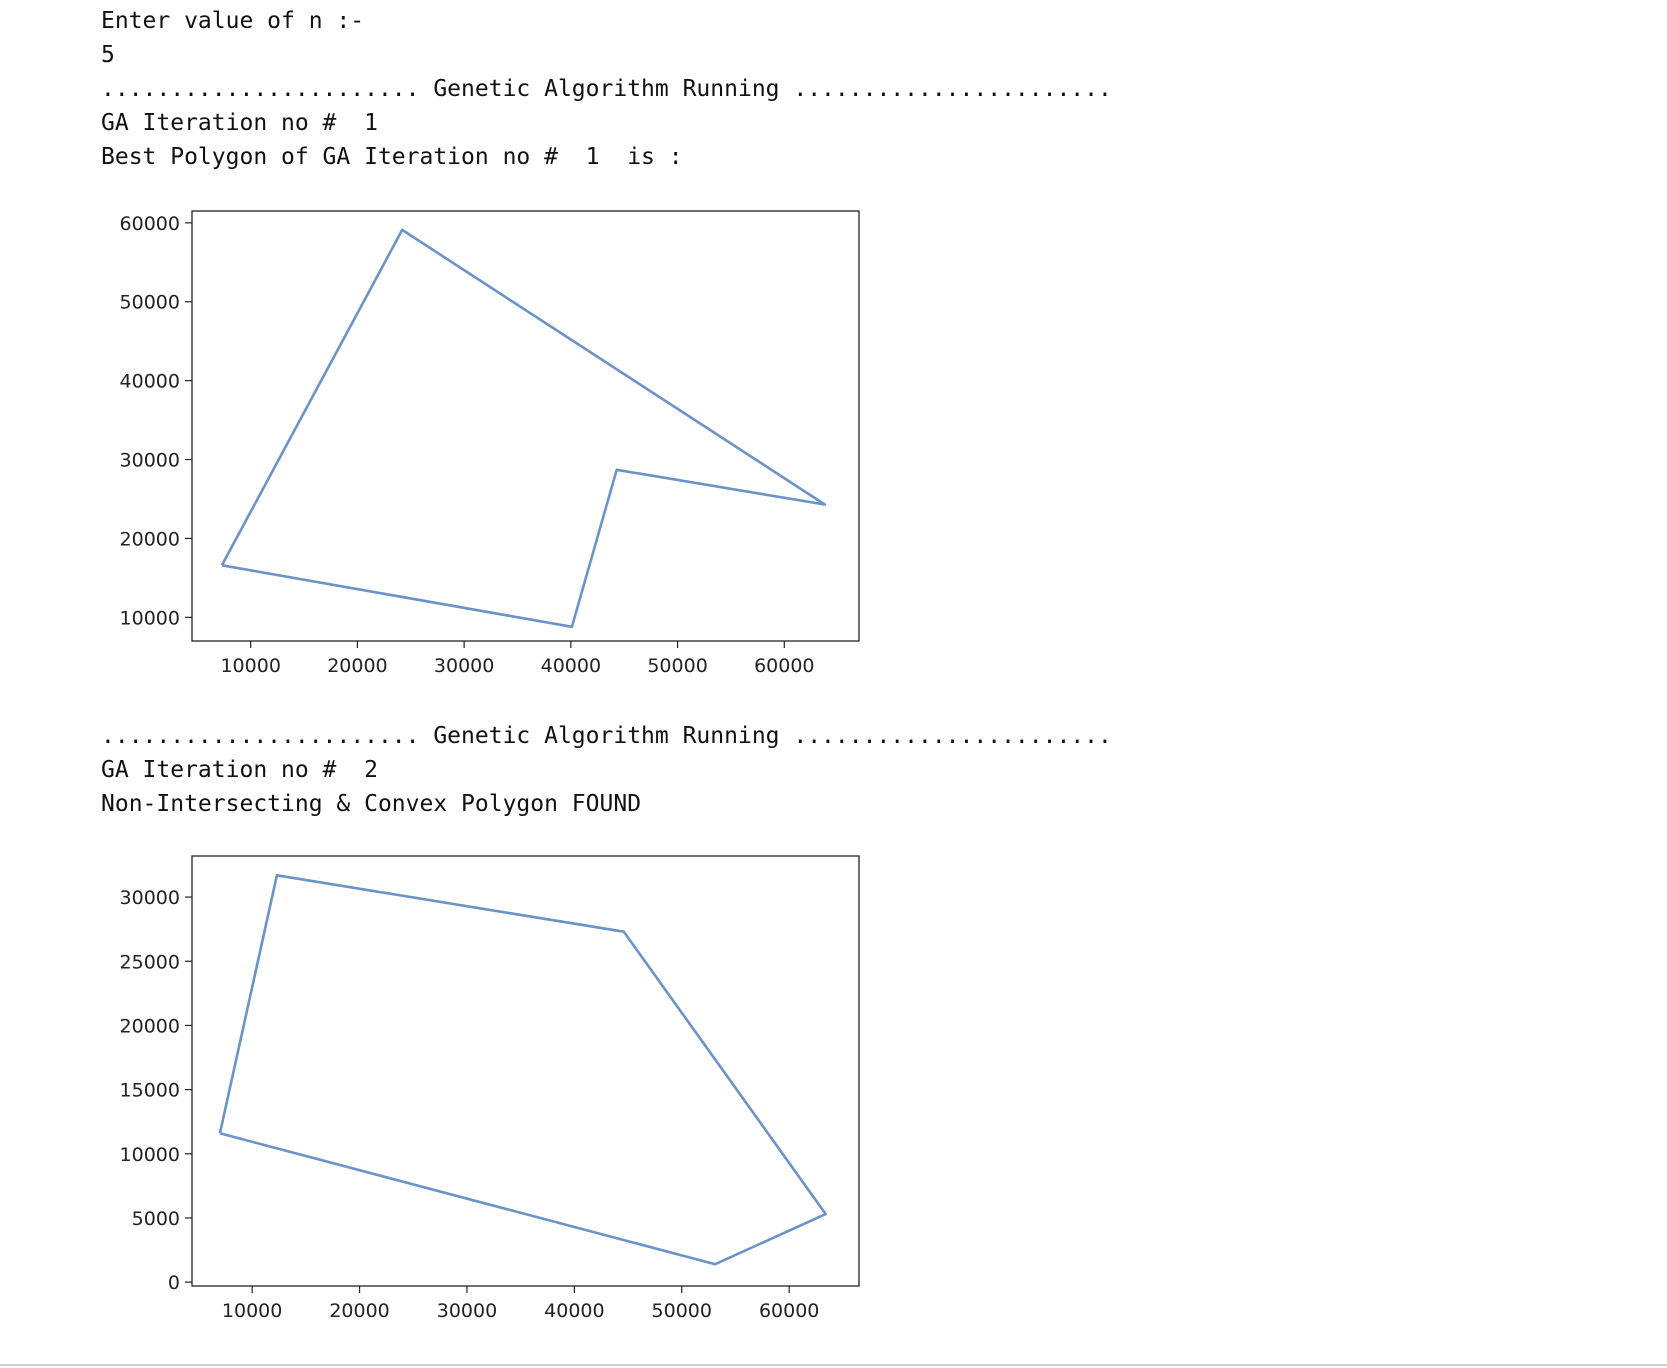 Image resolution: width=1667 pixels, height=1368 pixels. Describe the element at coordinates (371, 804) in the screenshot. I see `found-polygon-line-2: Non-Intersecting & Convex Polygon FOUND` at that location.